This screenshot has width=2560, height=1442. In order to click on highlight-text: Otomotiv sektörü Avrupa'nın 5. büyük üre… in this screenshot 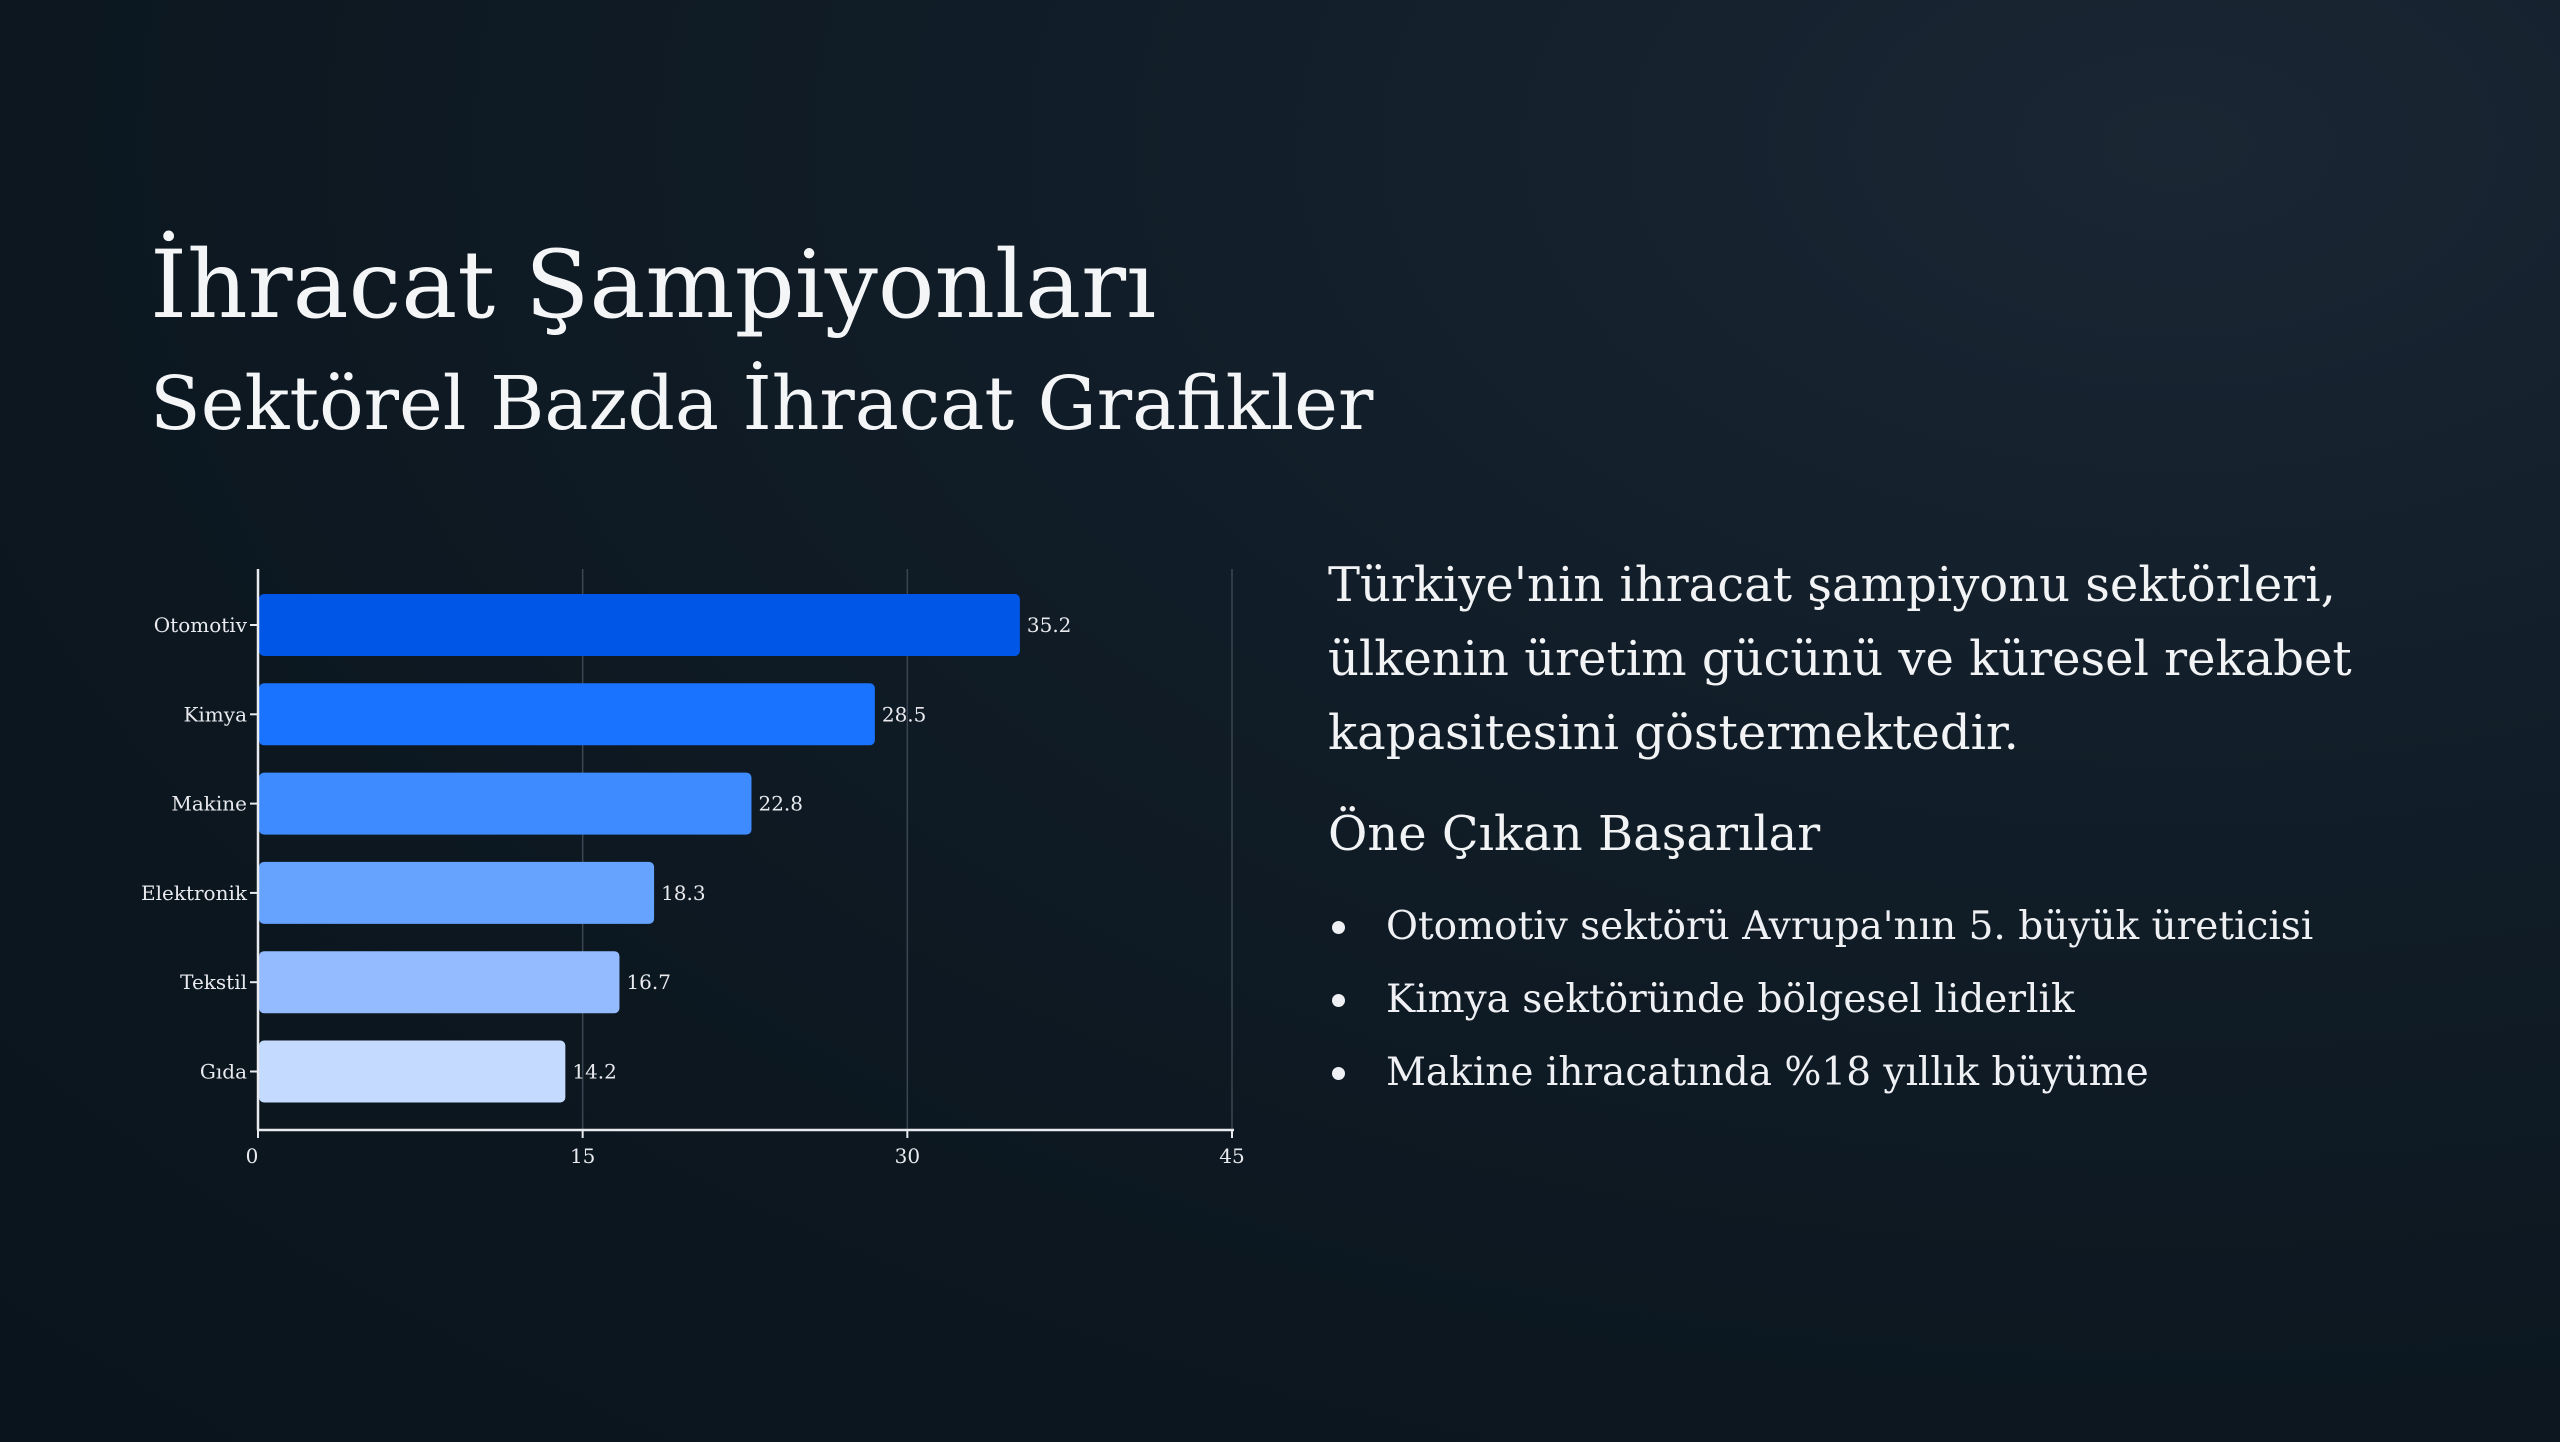, I will do `click(1850, 926)`.